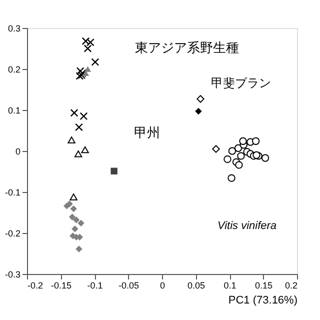 This screenshot has height=320, width=320. Describe the element at coordinates (12, 275) in the screenshot. I see `y-tick-label: -0.3` at that location.